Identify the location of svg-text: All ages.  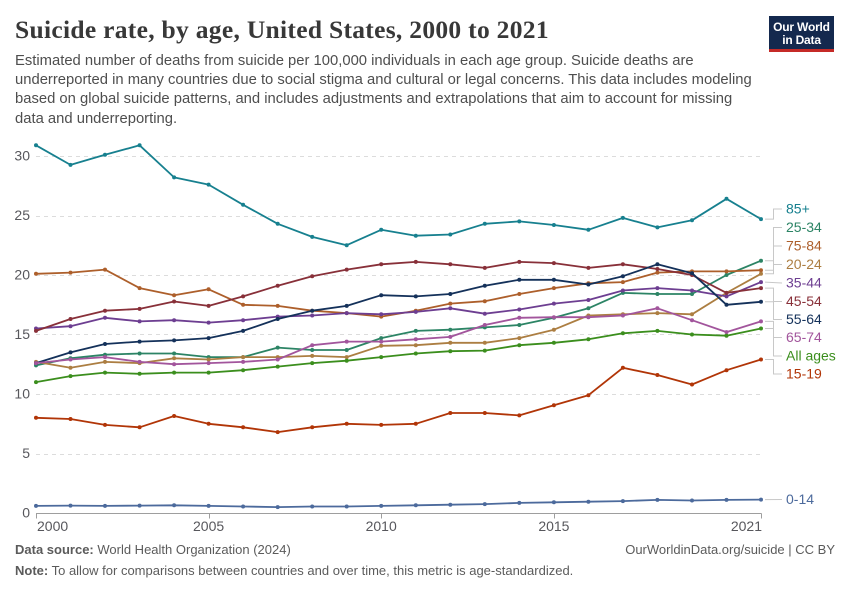
(811, 356).